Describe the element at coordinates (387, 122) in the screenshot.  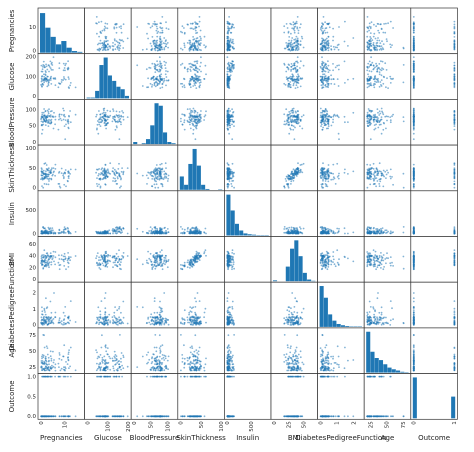
I see `cell-bloodpressure-vs-age` at that location.